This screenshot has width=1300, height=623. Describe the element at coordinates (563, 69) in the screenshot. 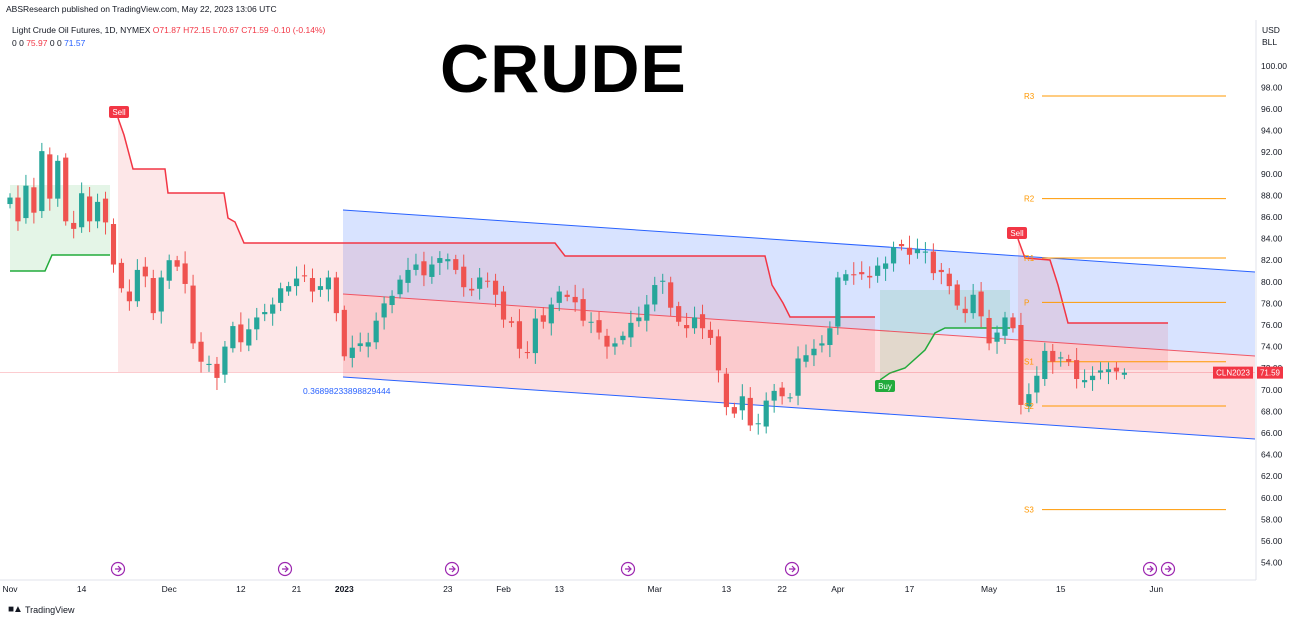

I see `crude-title: CRUDE` at that location.